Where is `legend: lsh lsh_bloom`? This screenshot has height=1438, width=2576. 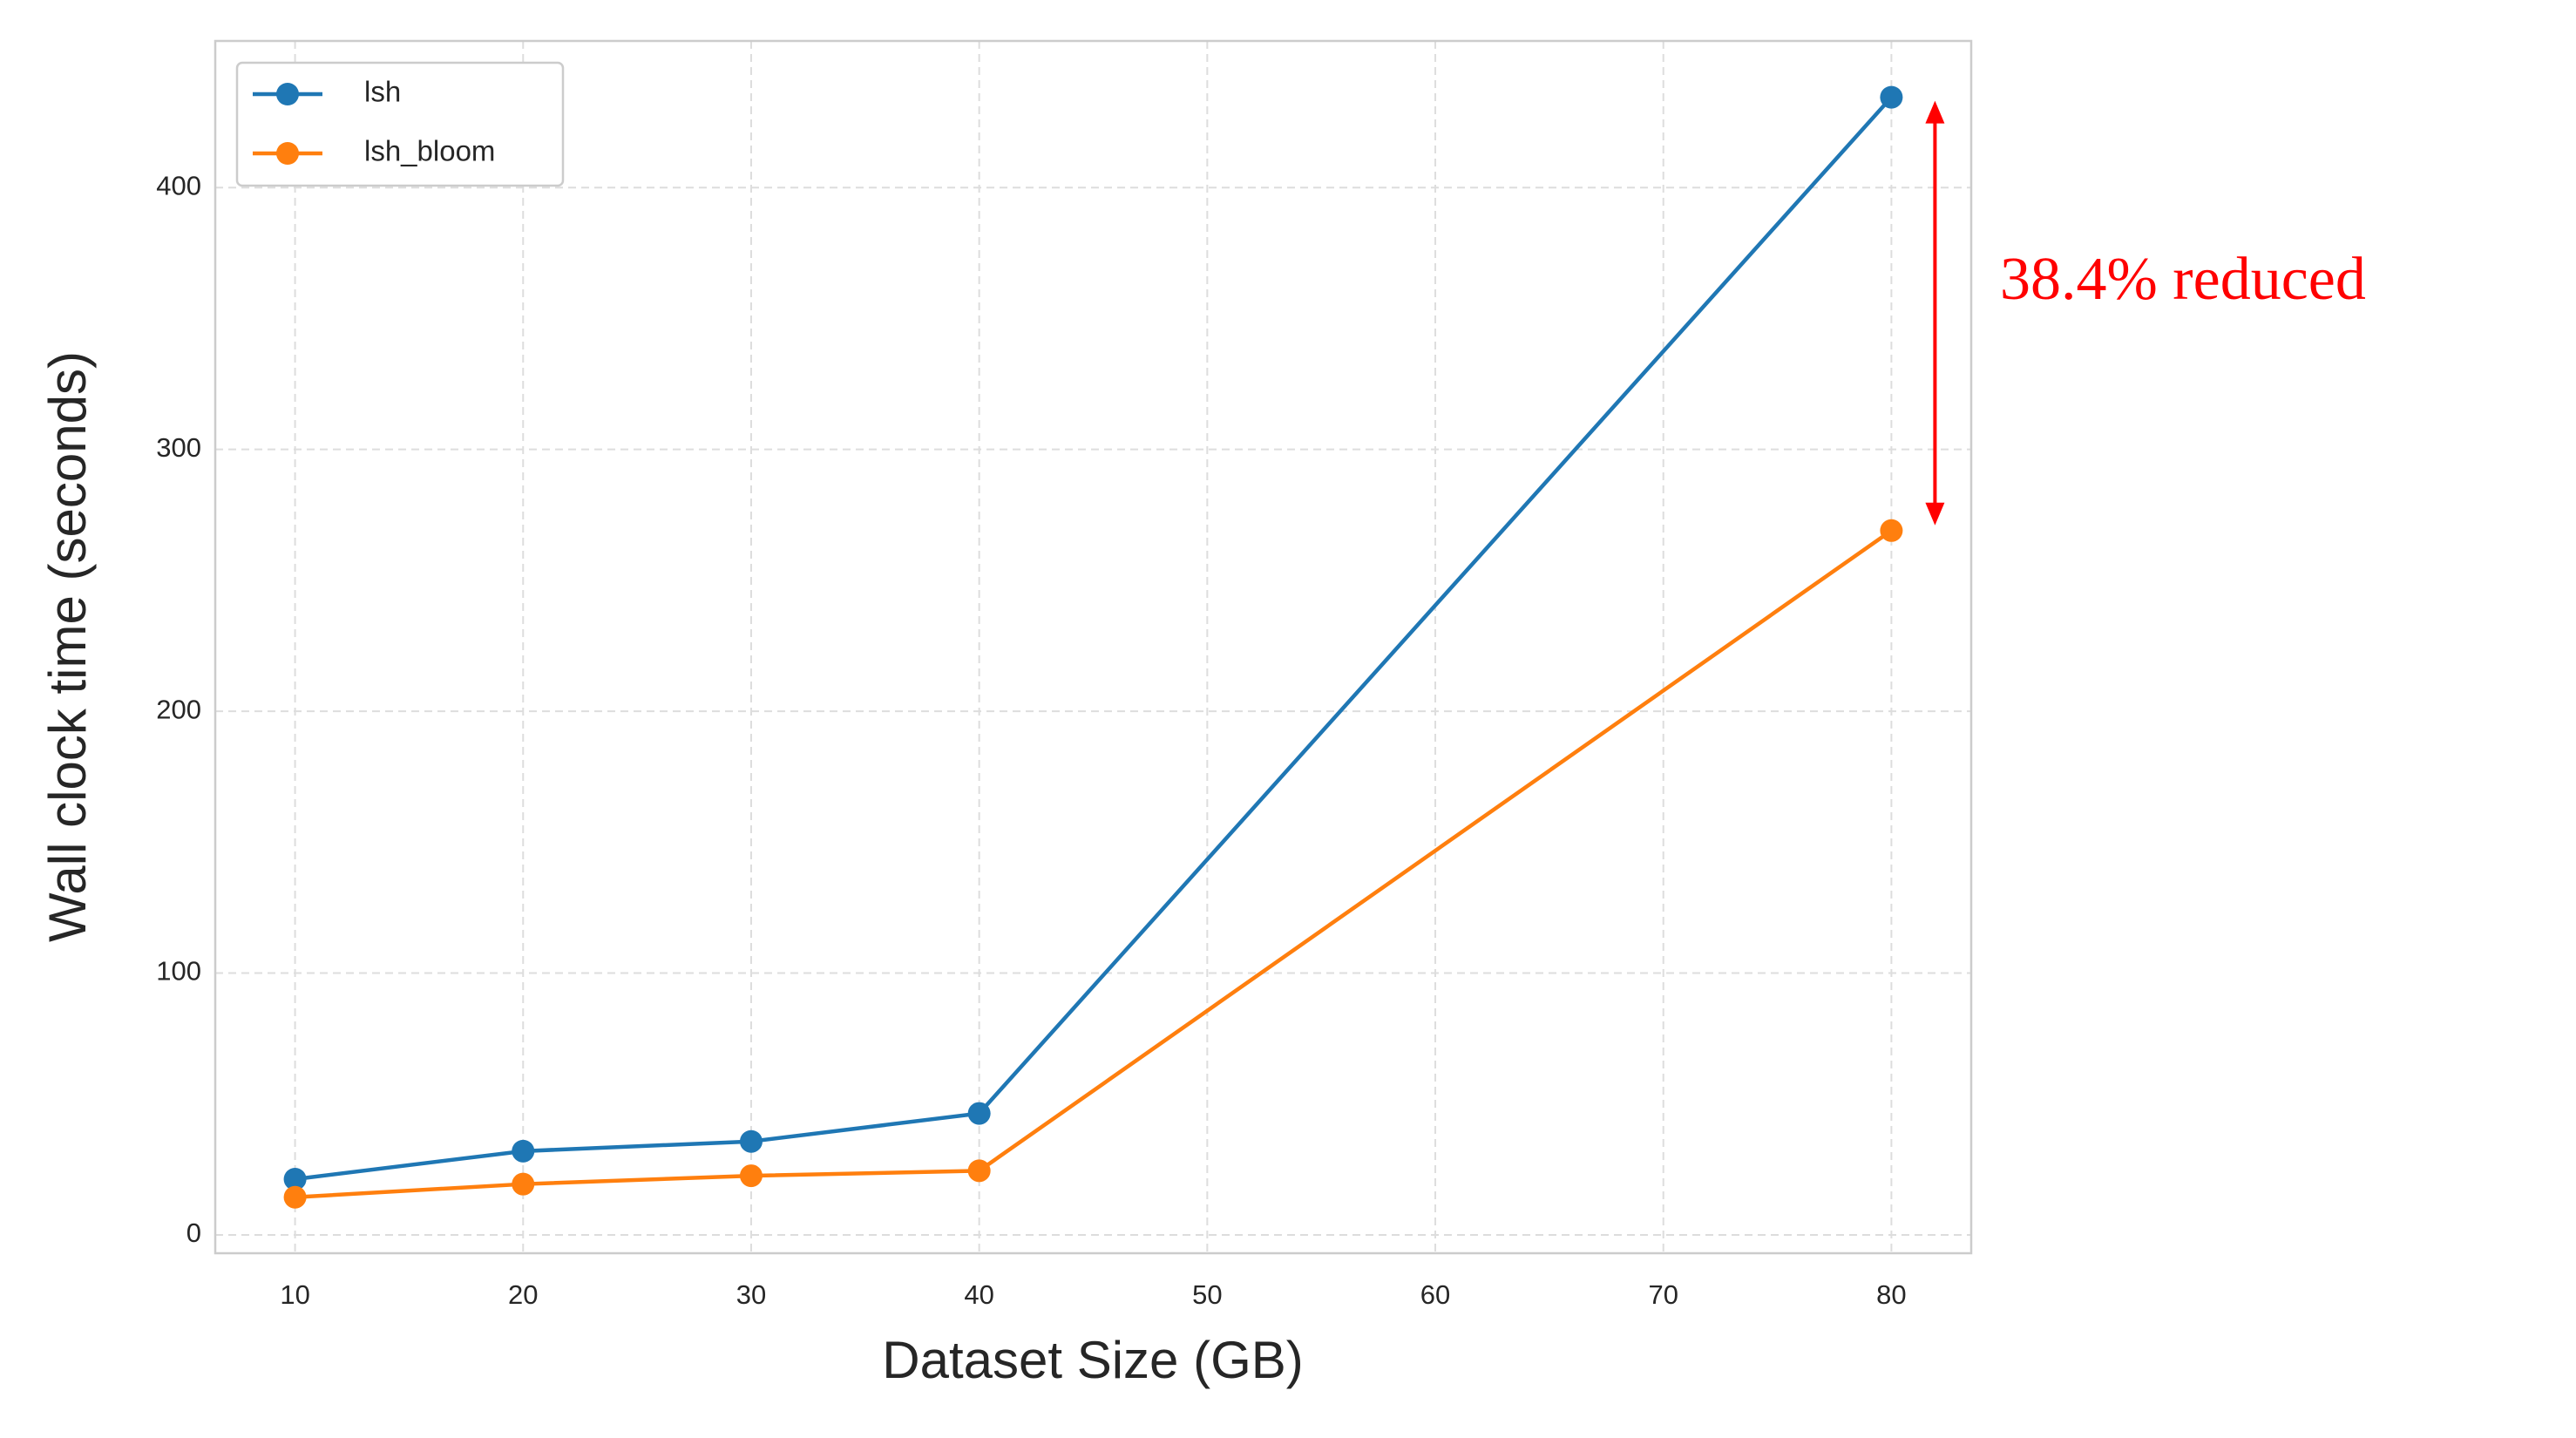 legend: lsh lsh_bloom is located at coordinates (400, 124).